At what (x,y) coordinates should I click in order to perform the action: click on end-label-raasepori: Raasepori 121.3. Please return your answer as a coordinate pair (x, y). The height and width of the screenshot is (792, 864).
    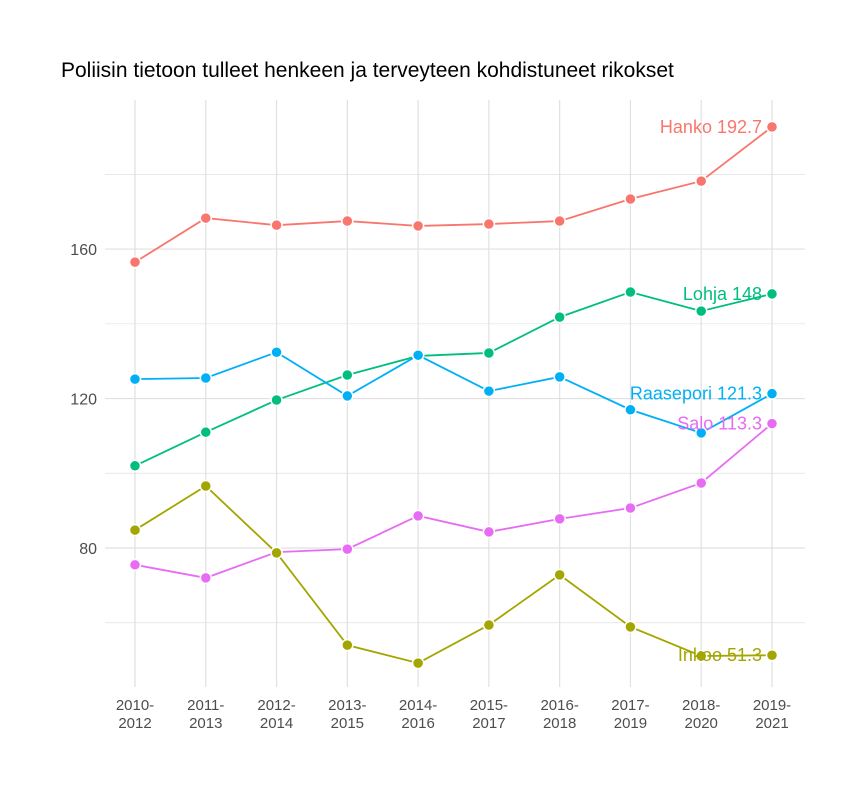
    Looking at the image, I should click on (696, 394).